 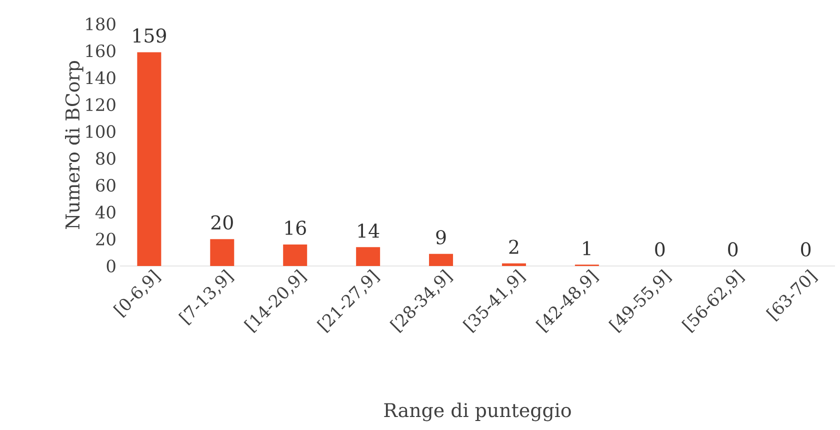 What do you see at coordinates (106, 239) in the screenshot?
I see `y-tick-label: 20` at bounding box center [106, 239].